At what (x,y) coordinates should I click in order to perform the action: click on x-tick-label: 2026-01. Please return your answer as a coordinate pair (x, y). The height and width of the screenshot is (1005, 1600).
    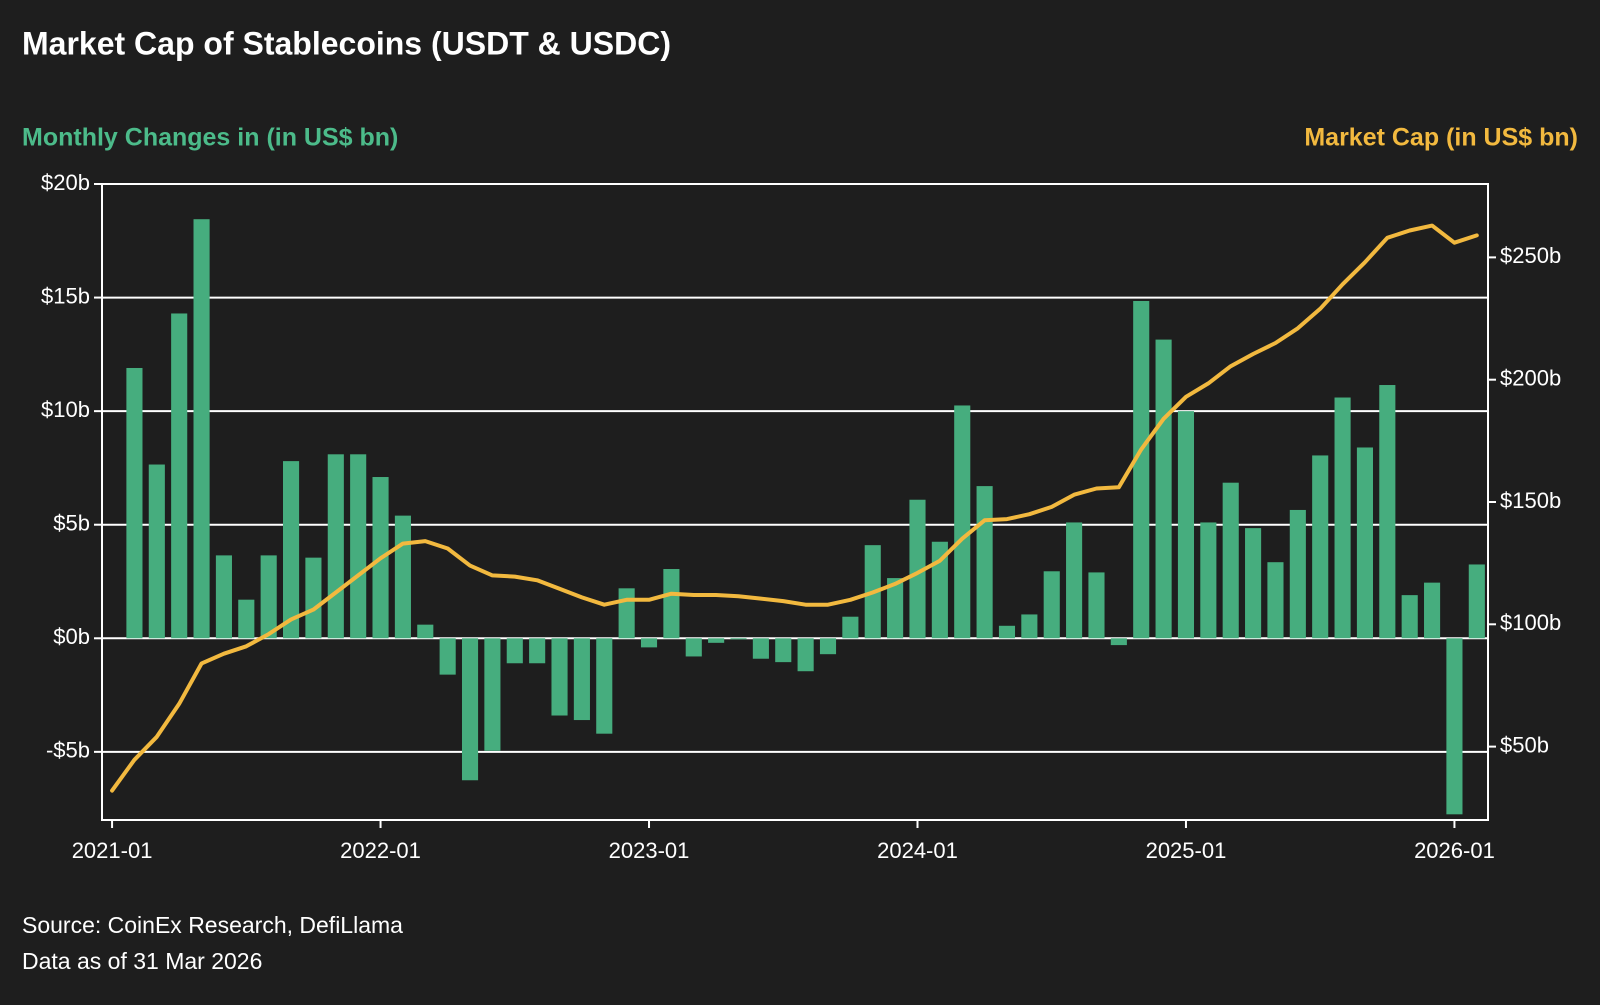
    Looking at the image, I should click on (1454, 850).